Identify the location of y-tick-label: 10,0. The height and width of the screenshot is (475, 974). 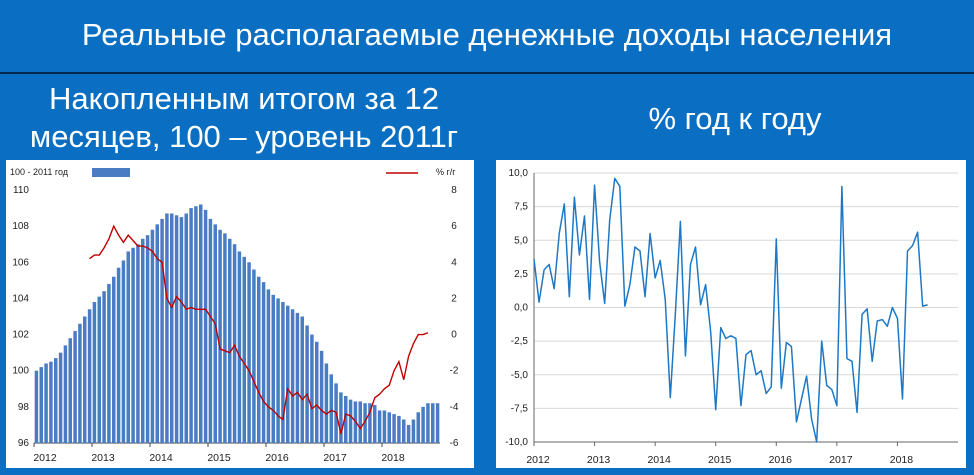
(519, 173).